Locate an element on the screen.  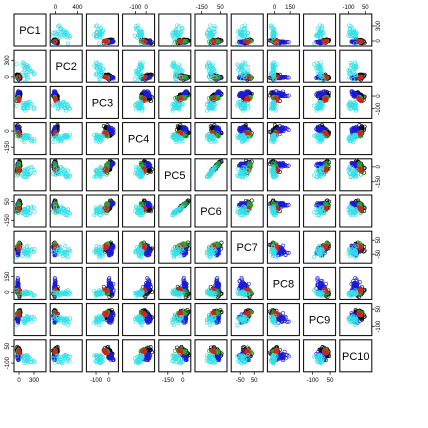
panel-pc2-pc8 is located at coordinates (283, 66).